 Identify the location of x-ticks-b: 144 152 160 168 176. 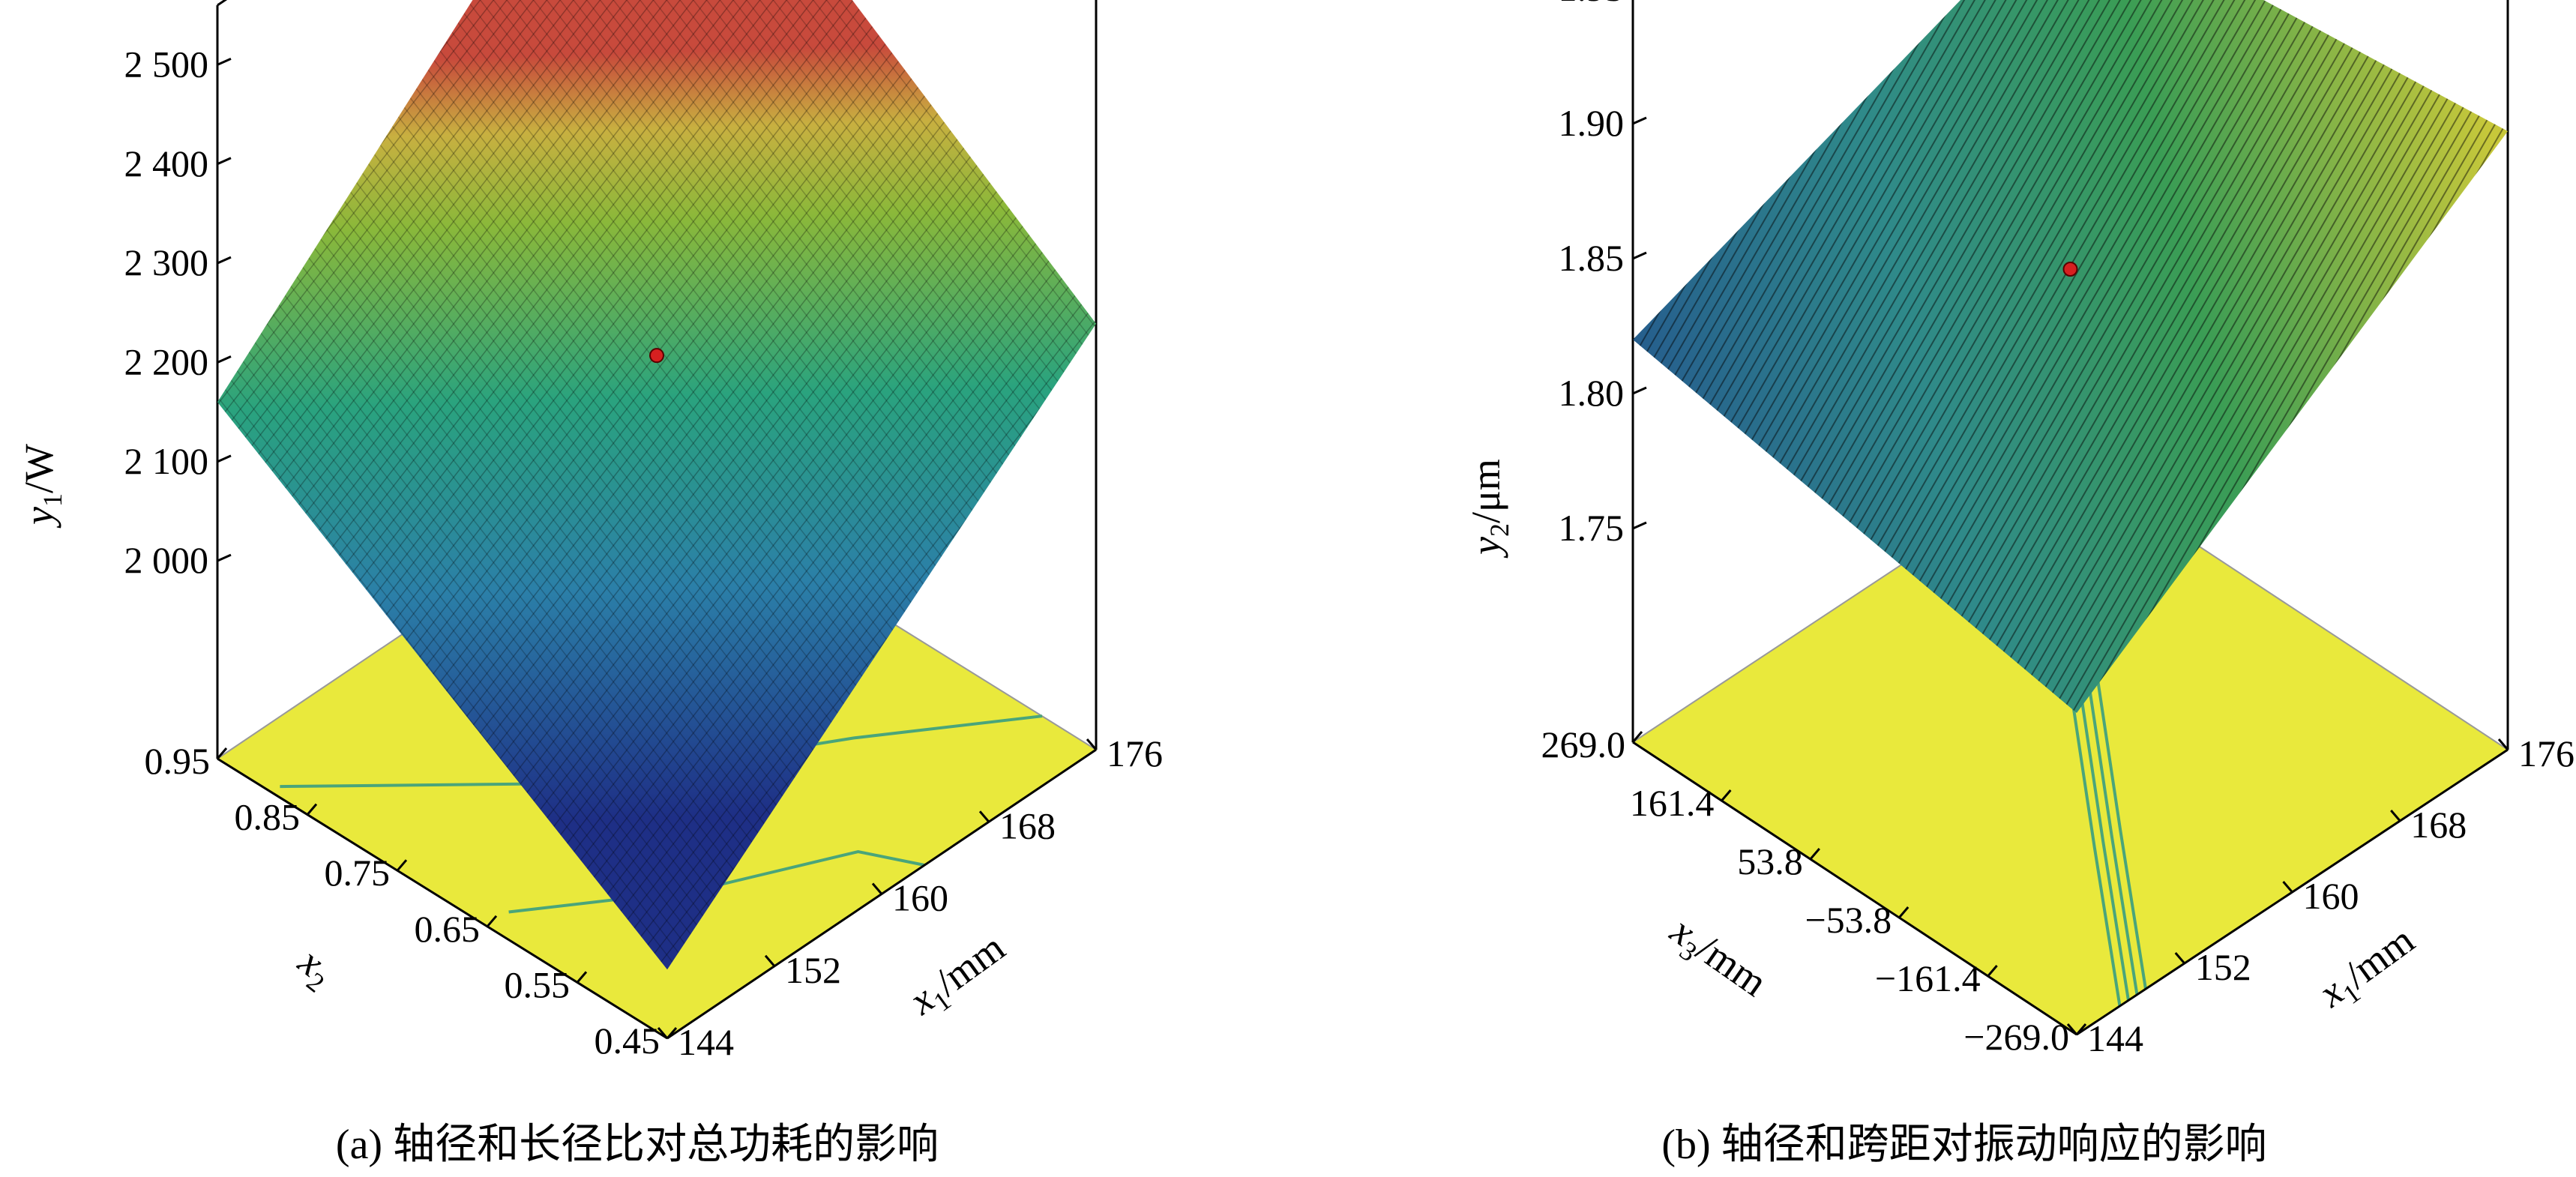
(2320, 895).